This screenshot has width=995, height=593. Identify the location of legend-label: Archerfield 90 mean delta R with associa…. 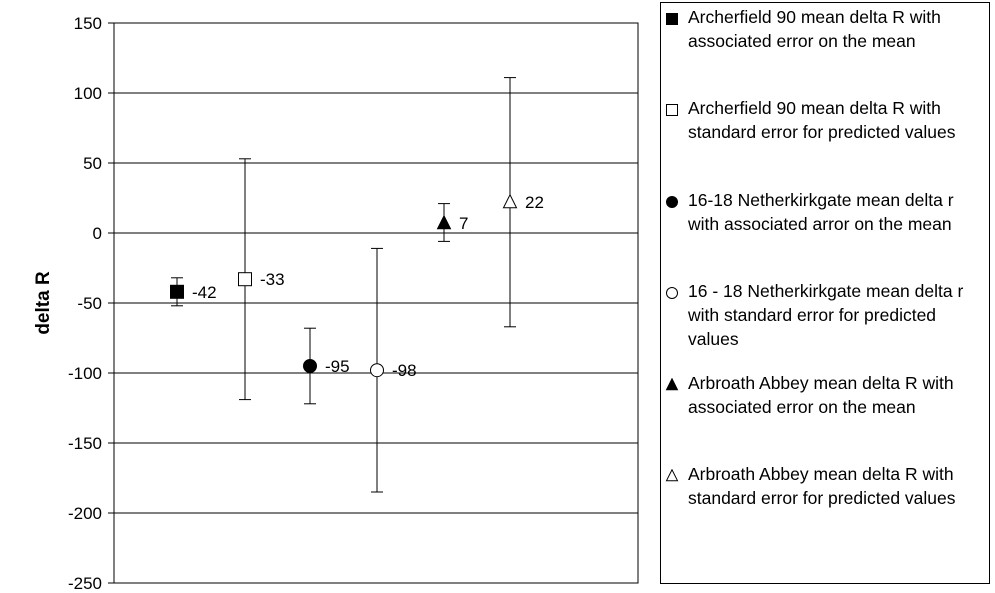
(814, 29).